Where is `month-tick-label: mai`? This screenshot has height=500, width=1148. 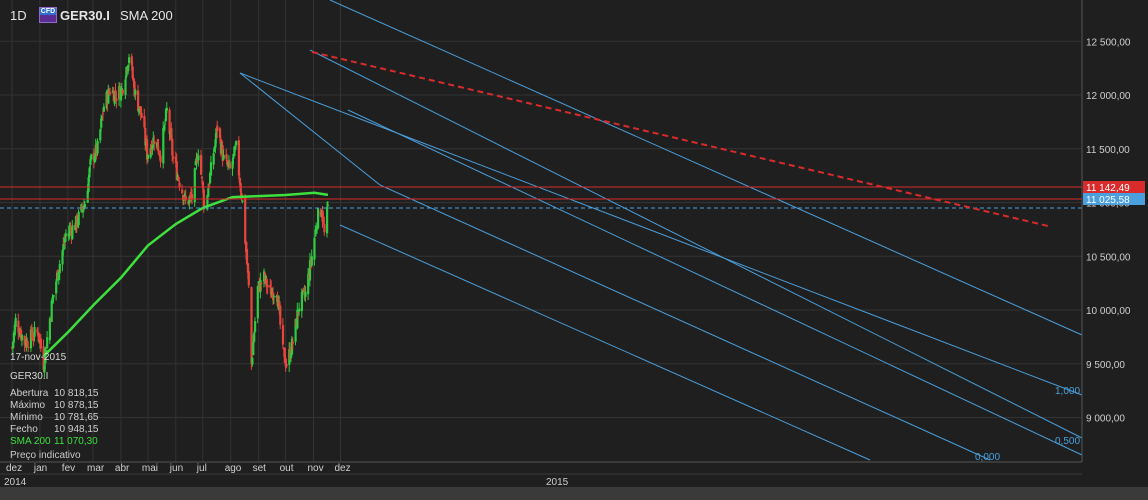 month-tick-label: mai is located at coordinates (150, 468).